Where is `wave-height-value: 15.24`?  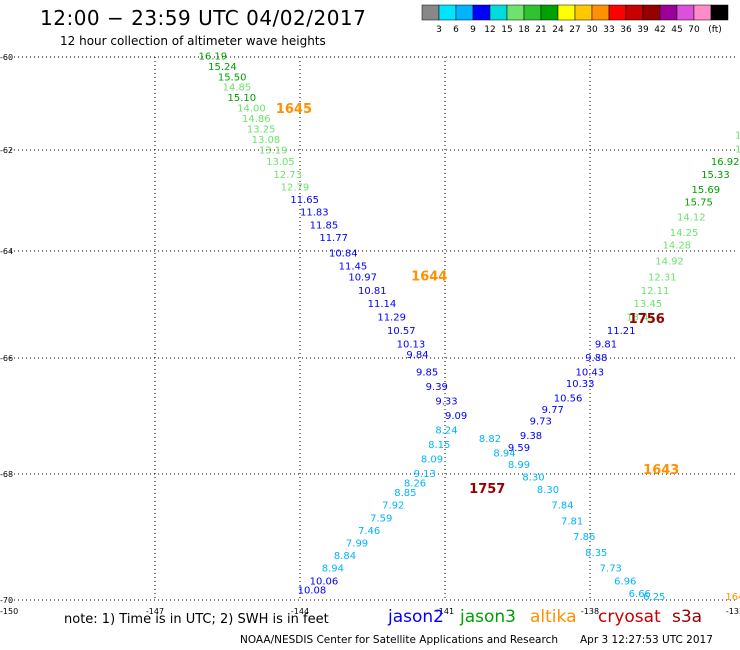 wave-height-value: 15.24 is located at coordinates (222, 67).